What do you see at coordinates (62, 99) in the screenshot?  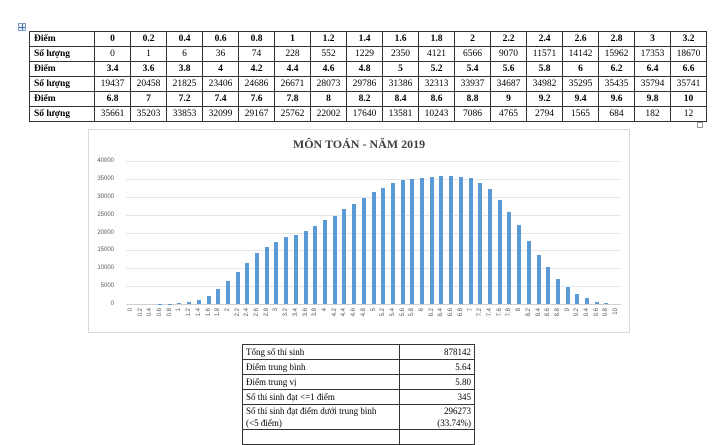 I see `score-row-label: Điểm` at bounding box center [62, 99].